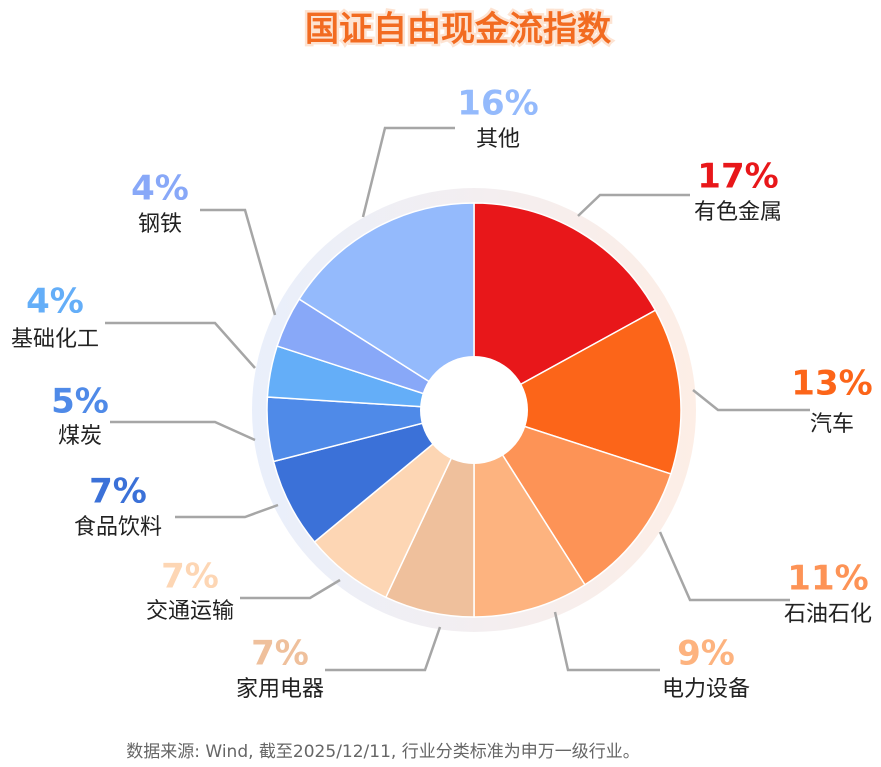 The width and height of the screenshot is (881, 767). Describe the element at coordinates (827, 579) in the screenshot. I see `value-label: 11%` at that location.